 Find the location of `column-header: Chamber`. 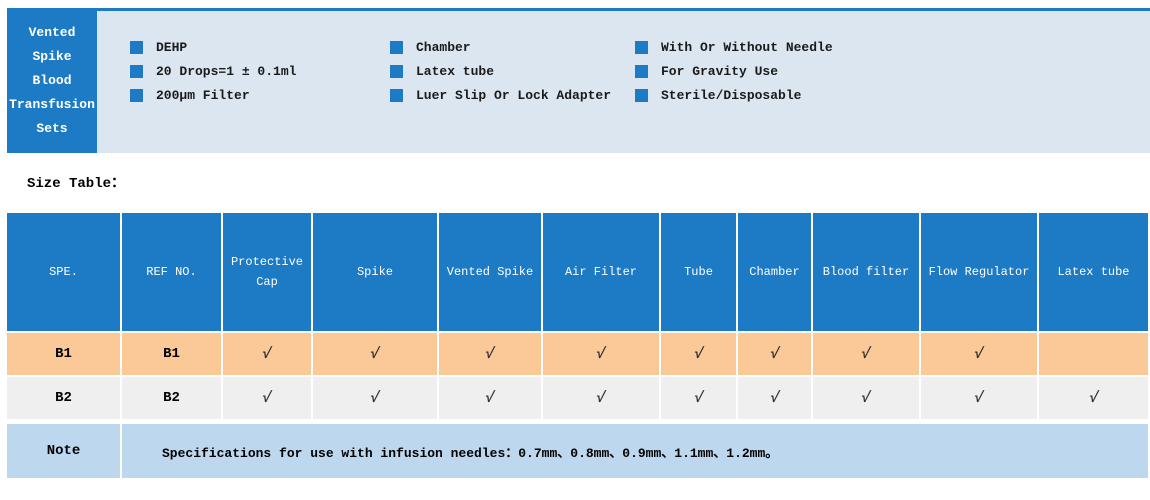

column-header: Chamber is located at coordinates (774, 272).